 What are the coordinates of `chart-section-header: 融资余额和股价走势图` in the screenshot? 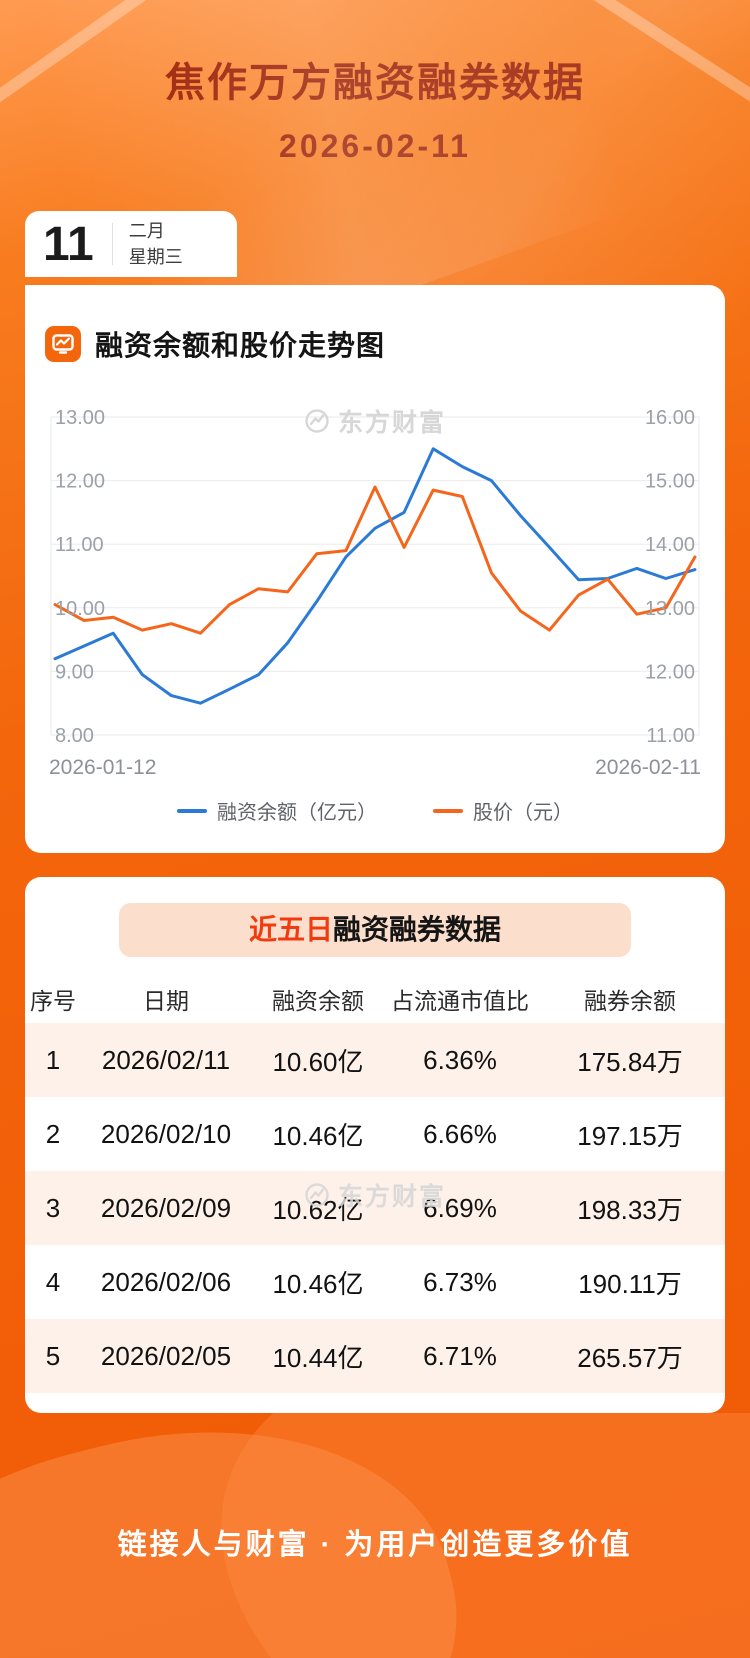 It's located at (375, 344).